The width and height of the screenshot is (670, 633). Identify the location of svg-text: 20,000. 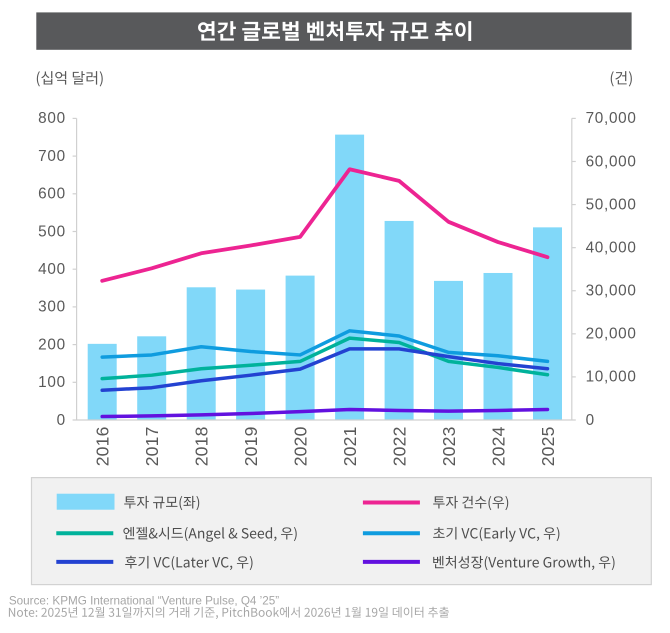
(611, 334).